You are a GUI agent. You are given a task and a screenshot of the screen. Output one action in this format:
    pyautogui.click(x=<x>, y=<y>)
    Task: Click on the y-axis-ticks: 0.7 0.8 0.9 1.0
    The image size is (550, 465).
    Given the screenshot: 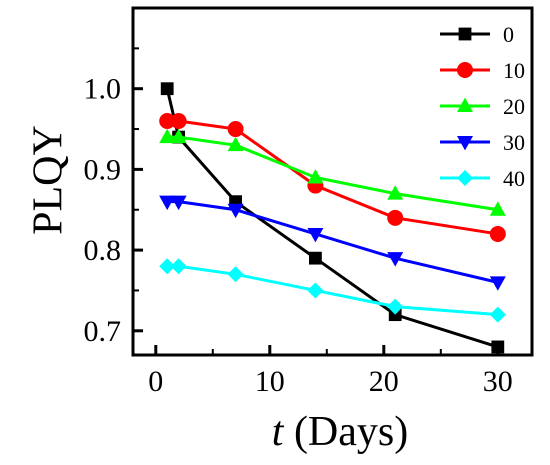 What is the action you would take?
    pyautogui.click(x=113, y=197)
    